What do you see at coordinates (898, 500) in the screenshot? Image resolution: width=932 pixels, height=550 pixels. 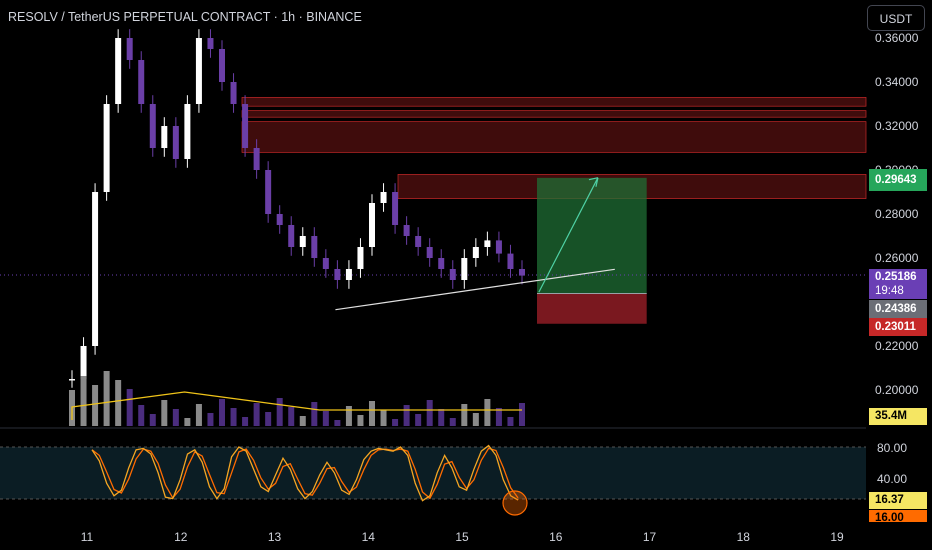 I see `stoch-k-tag: 16.37` at bounding box center [898, 500].